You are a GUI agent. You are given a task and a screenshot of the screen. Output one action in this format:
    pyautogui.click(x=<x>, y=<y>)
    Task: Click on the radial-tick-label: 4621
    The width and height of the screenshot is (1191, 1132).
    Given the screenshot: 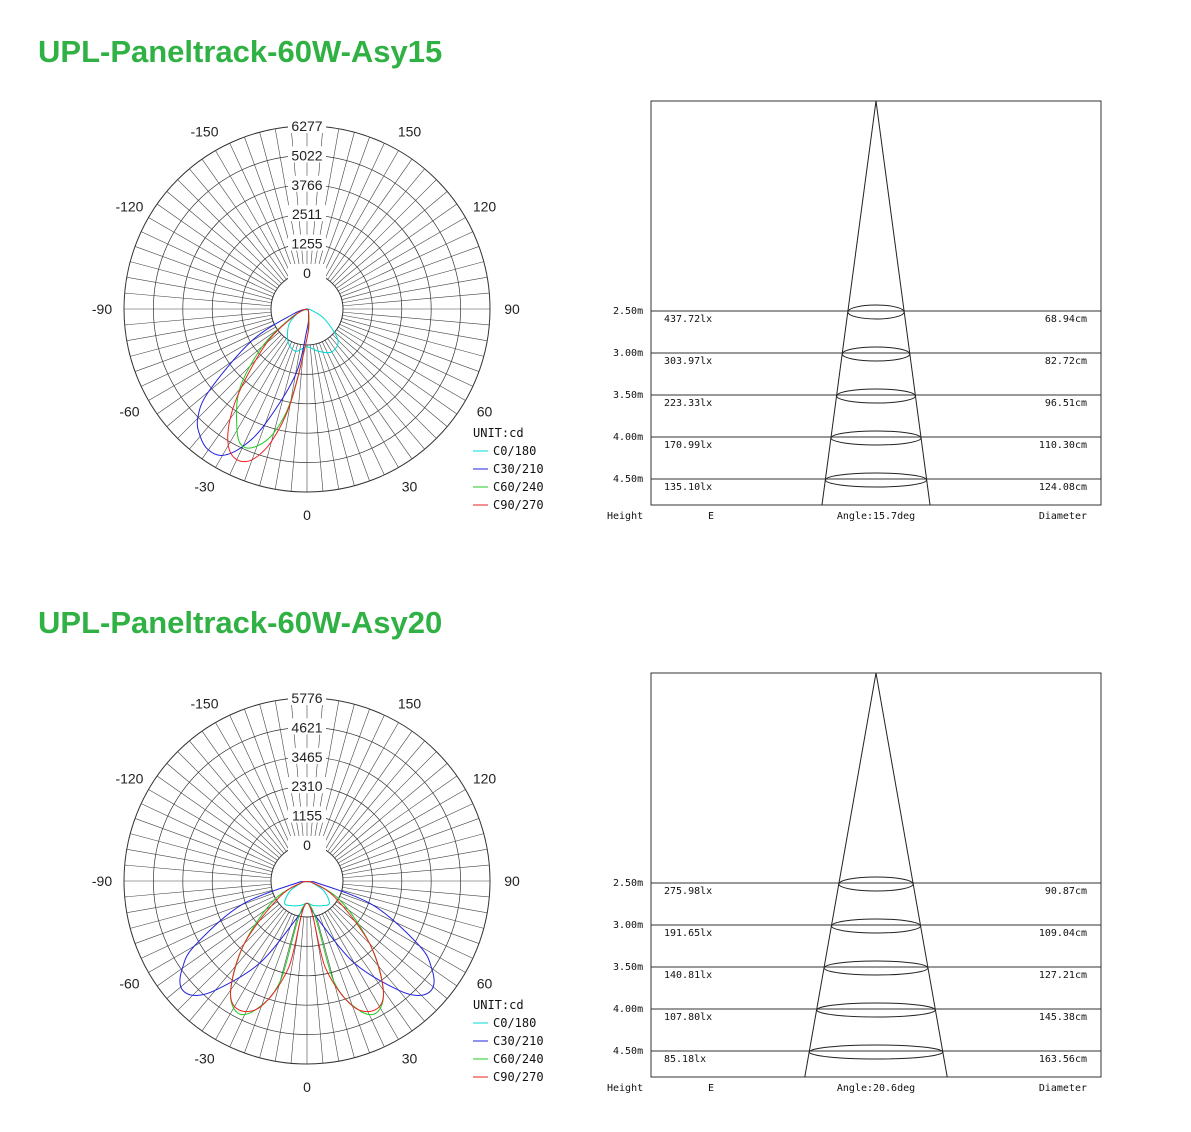 What is the action you would take?
    pyautogui.click(x=306, y=727)
    